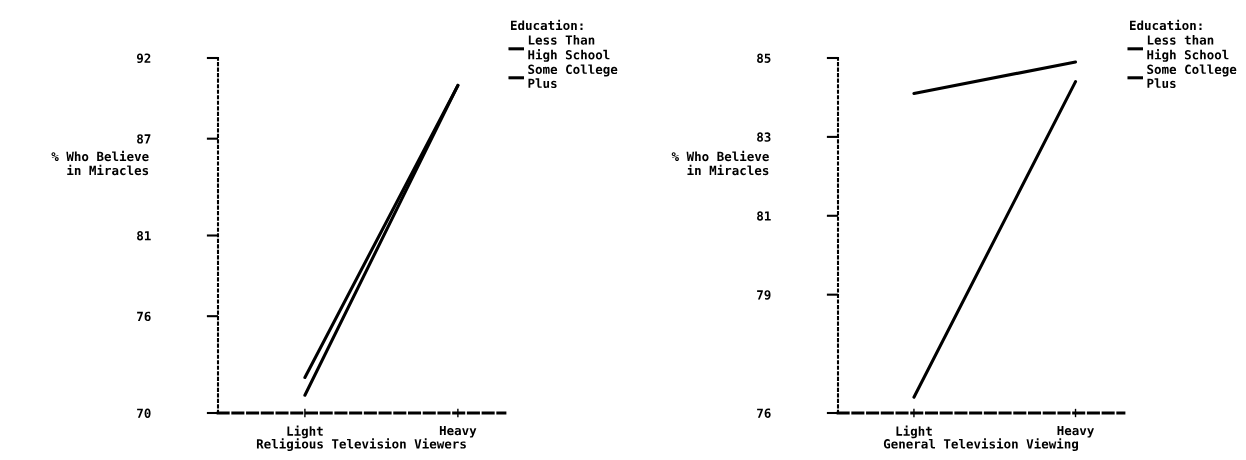  I want to click on y-tick-label: 70, so click(144, 413).